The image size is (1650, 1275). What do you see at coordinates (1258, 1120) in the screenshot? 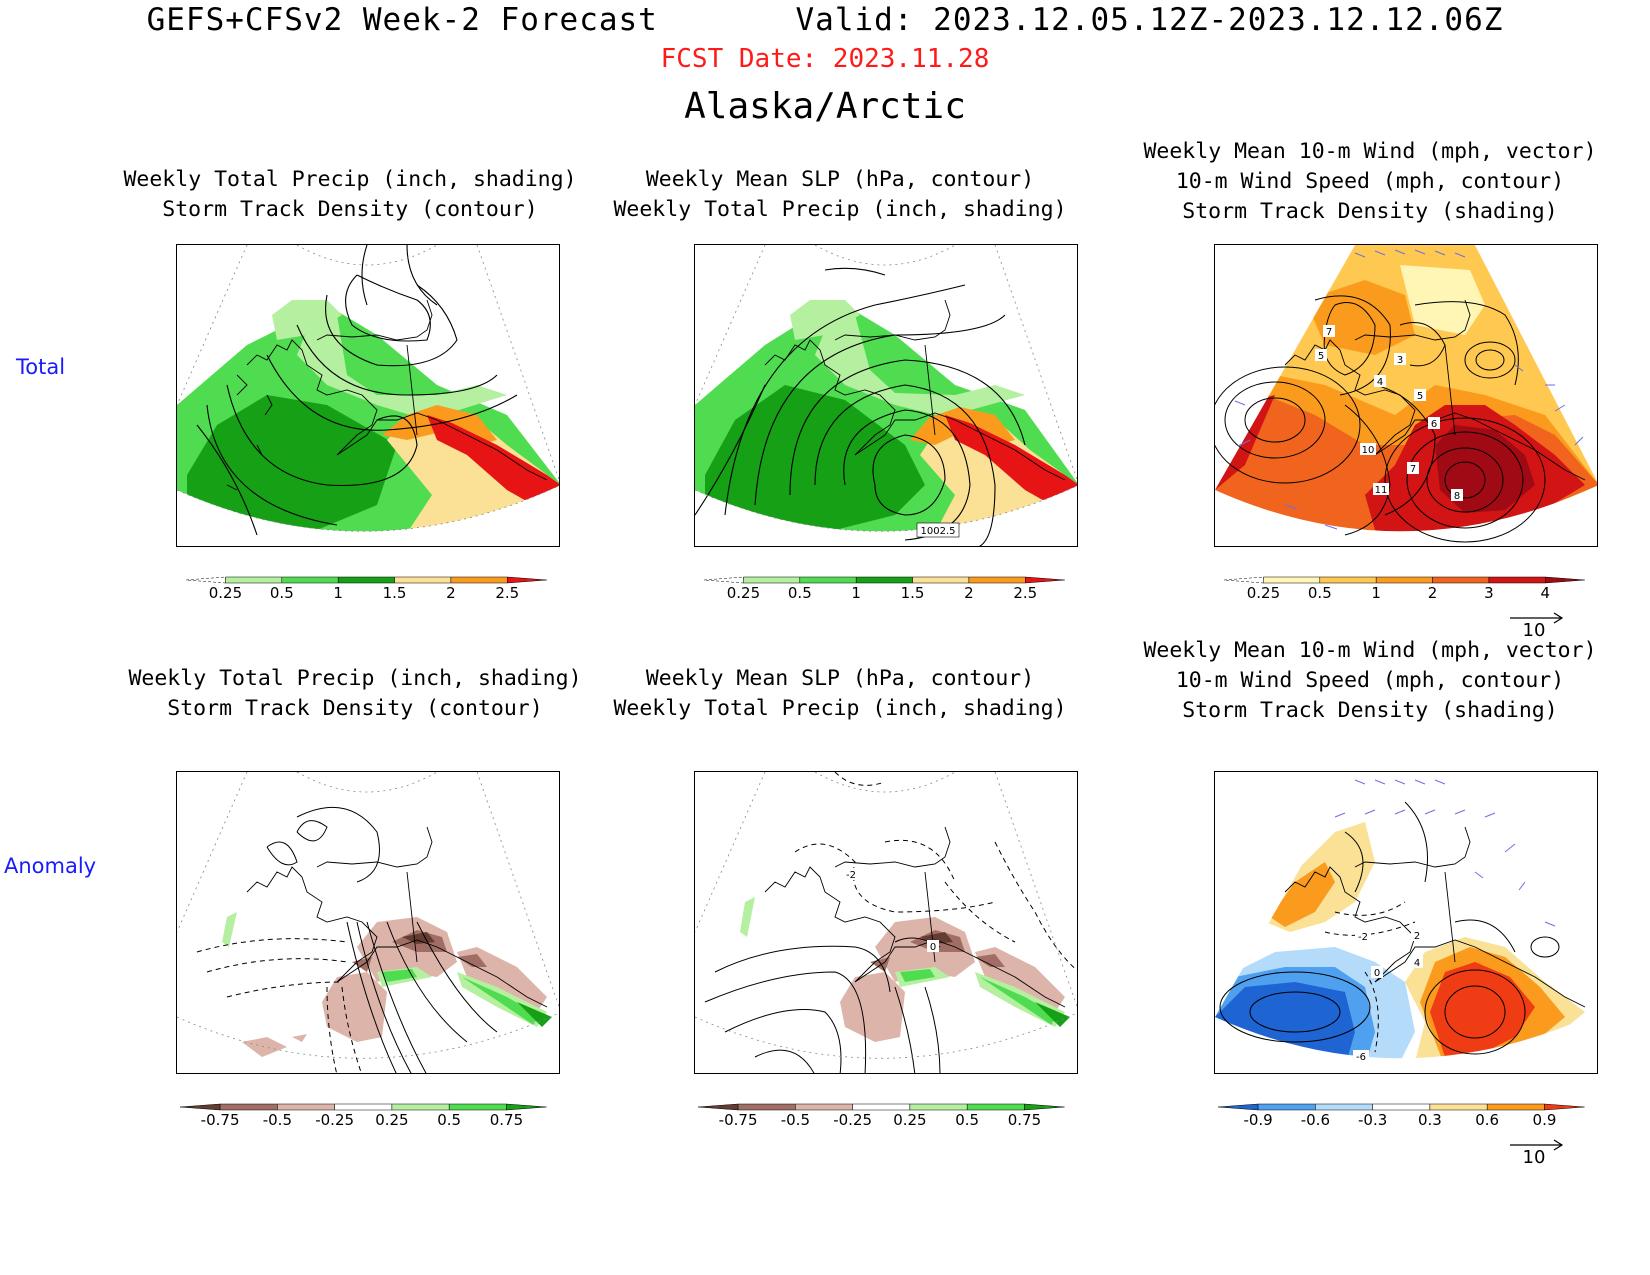
I see `colorbar-tick-label: -0.9` at bounding box center [1258, 1120].